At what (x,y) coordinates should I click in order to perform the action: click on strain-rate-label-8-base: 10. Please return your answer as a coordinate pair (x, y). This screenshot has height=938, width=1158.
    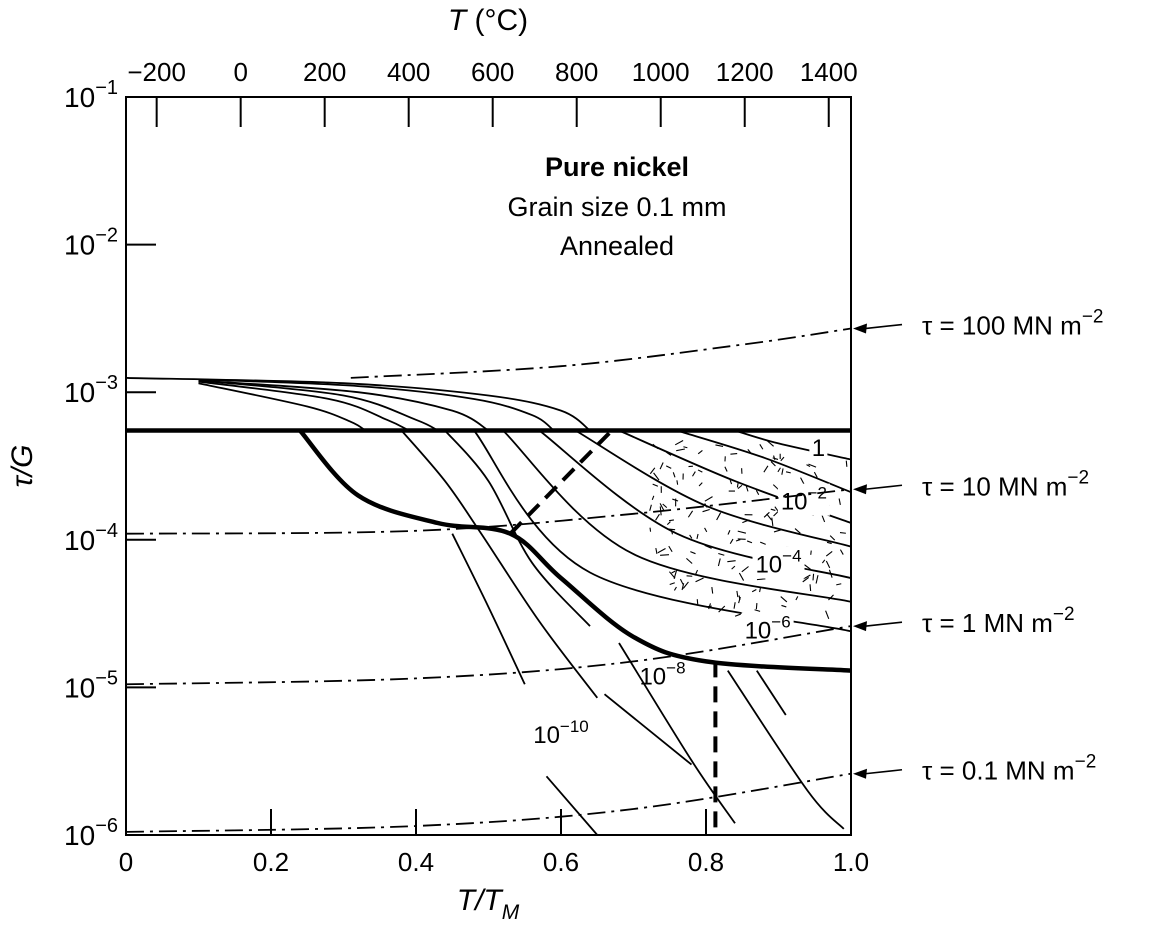
    Looking at the image, I should click on (794, 502).